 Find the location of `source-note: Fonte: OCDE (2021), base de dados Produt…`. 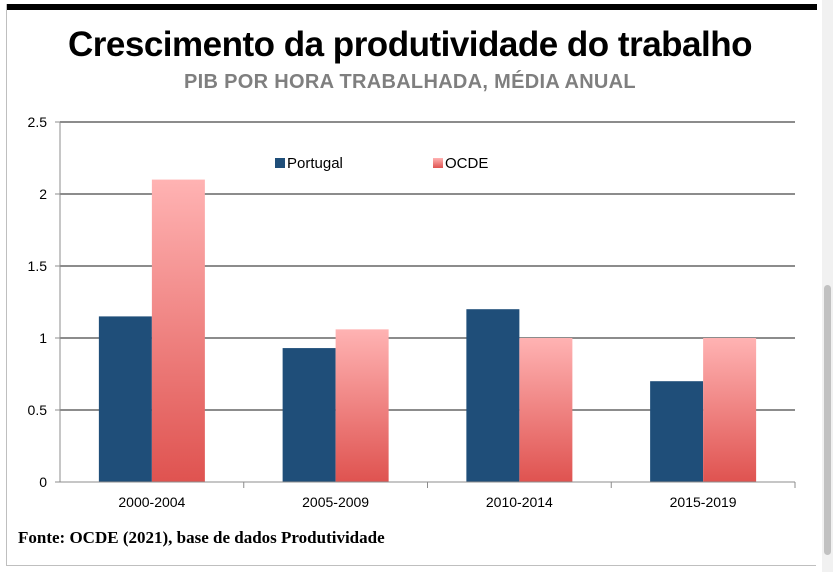

source-note: Fonte: OCDE (2021), base de dados Produt… is located at coordinates (201, 537).